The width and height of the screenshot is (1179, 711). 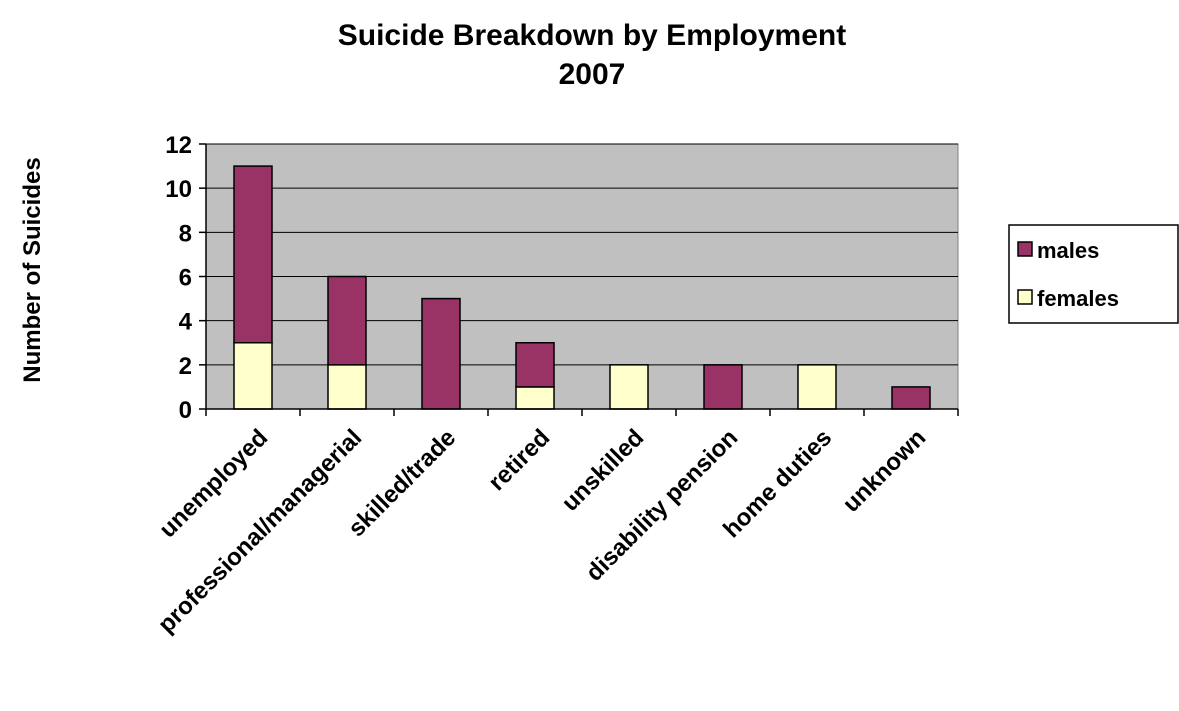 I want to click on y-tick-labels: 0 2 4 6 8 10 12, so click(x=178, y=278).